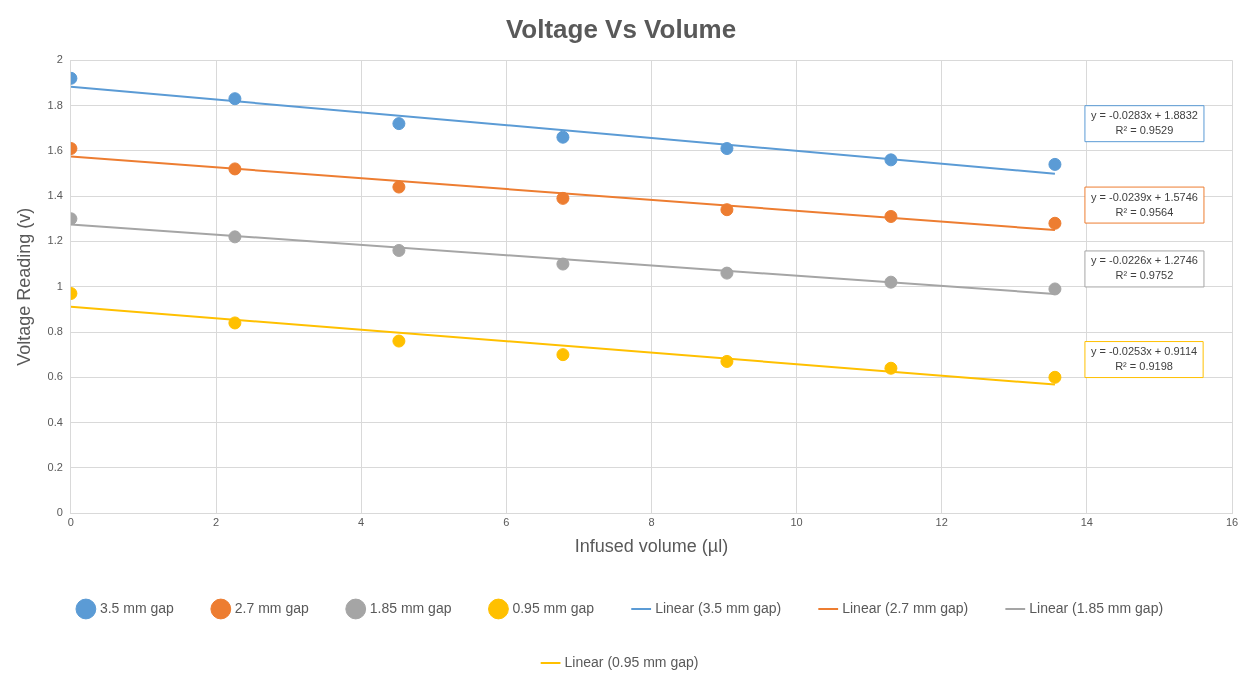 Image resolution: width=1252 pixels, height=685 pixels. Describe the element at coordinates (1086, 521) in the screenshot. I see `x-tick-label: 14` at that location.